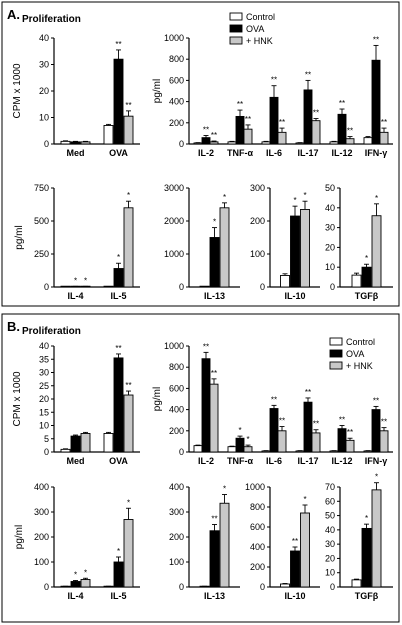 This screenshot has height=625, width=402. What do you see at coordinates (176, 410) in the screenshot?
I see `y-tick-label: 400` at bounding box center [176, 410].